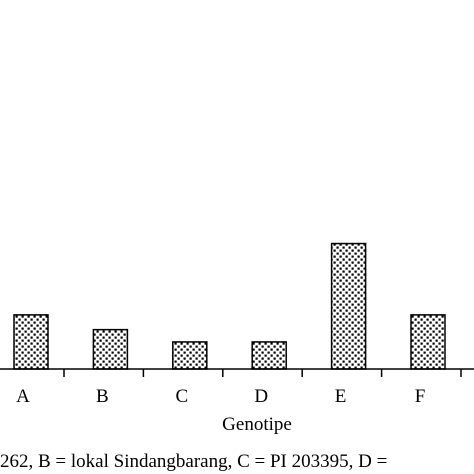 Image resolution: width=474 pixels, height=474 pixels. What do you see at coordinates (348, 306) in the screenshot?
I see `bar-e` at bounding box center [348, 306].